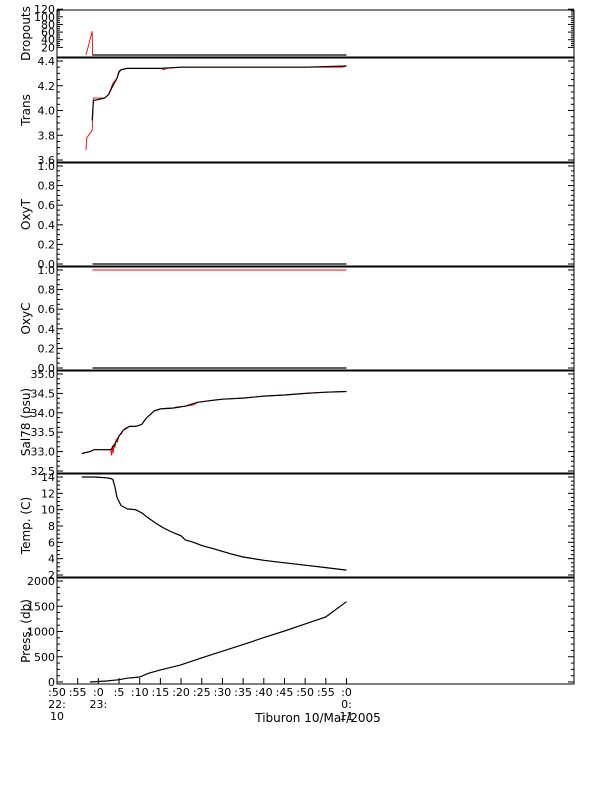 The height and width of the screenshot is (785, 612). Describe the element at coordinates (26, 526) in the screenshot. I see `panel-ylabel: Temp. (C)` at that location.